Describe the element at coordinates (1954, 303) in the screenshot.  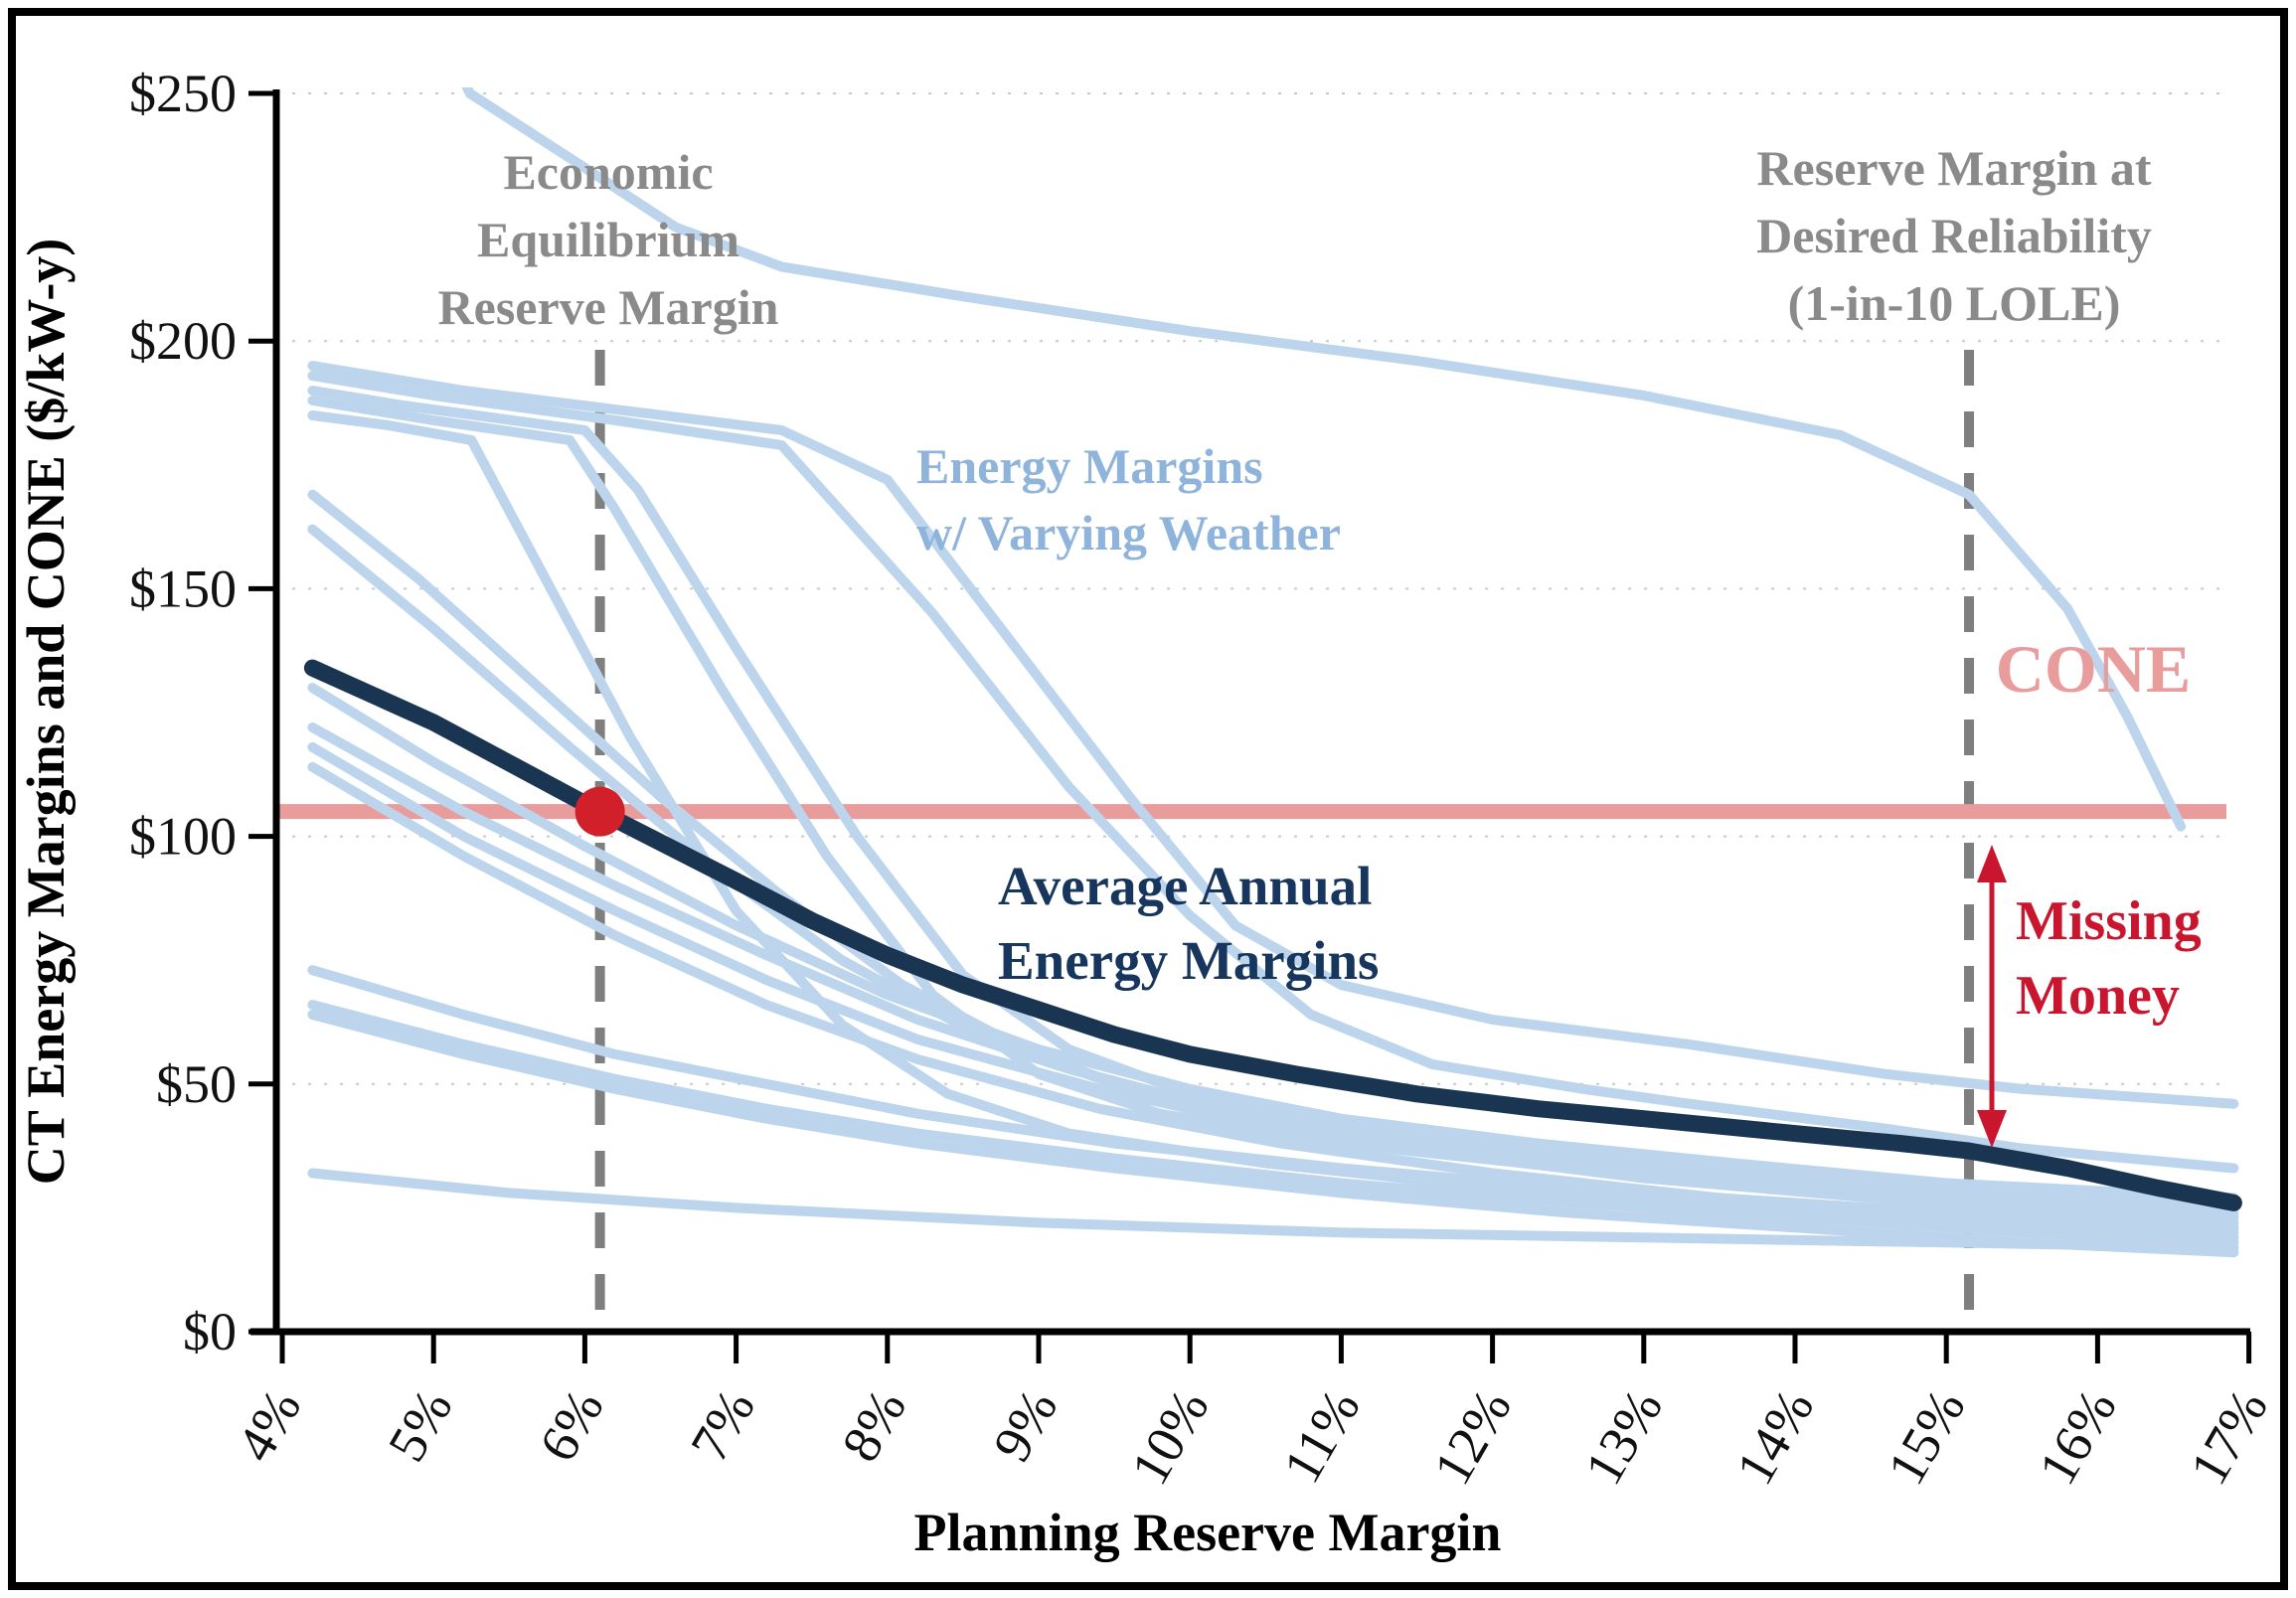
I see `reliability-label-line3: (1-in-10 LOLE)` at that location.